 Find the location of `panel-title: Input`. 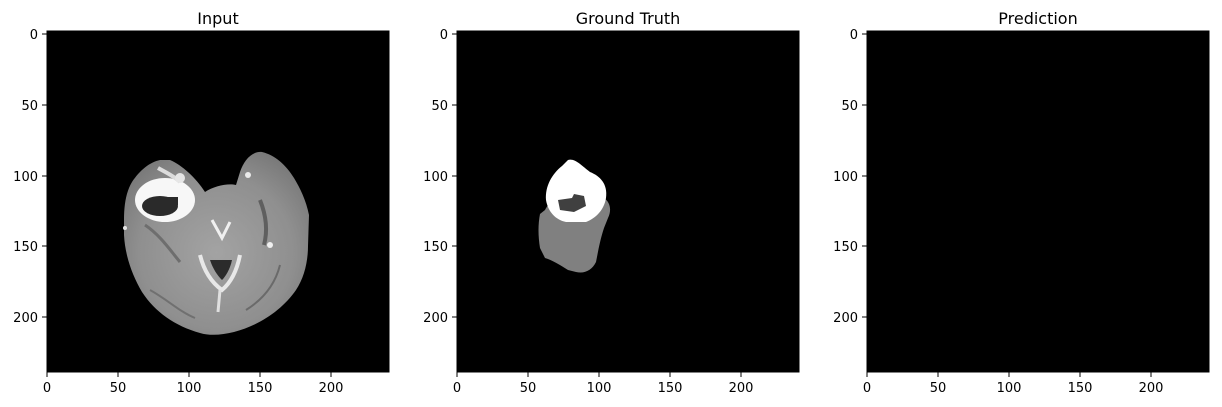

panel-title: Input is located at coordinates (217, 18).